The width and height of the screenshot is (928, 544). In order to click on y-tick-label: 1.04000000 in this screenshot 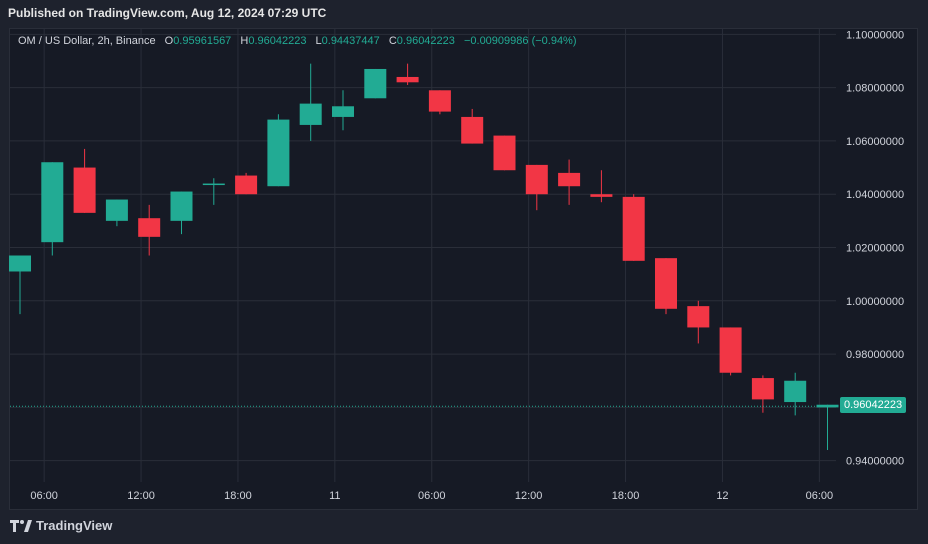, I will do `click(875, 195)`.